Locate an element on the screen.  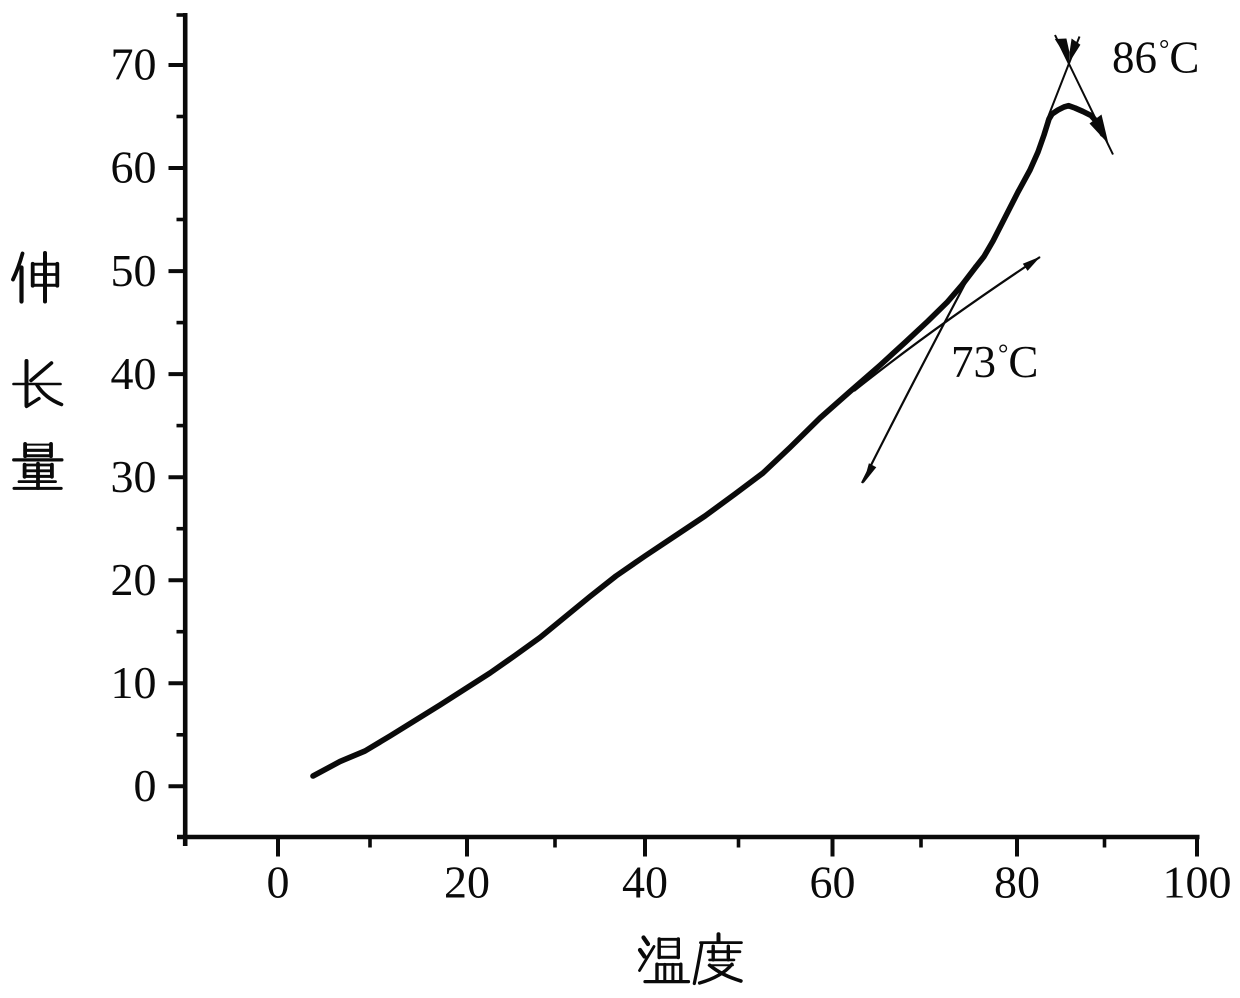
svg-text: 100 is located at coordinates (1197, 882).